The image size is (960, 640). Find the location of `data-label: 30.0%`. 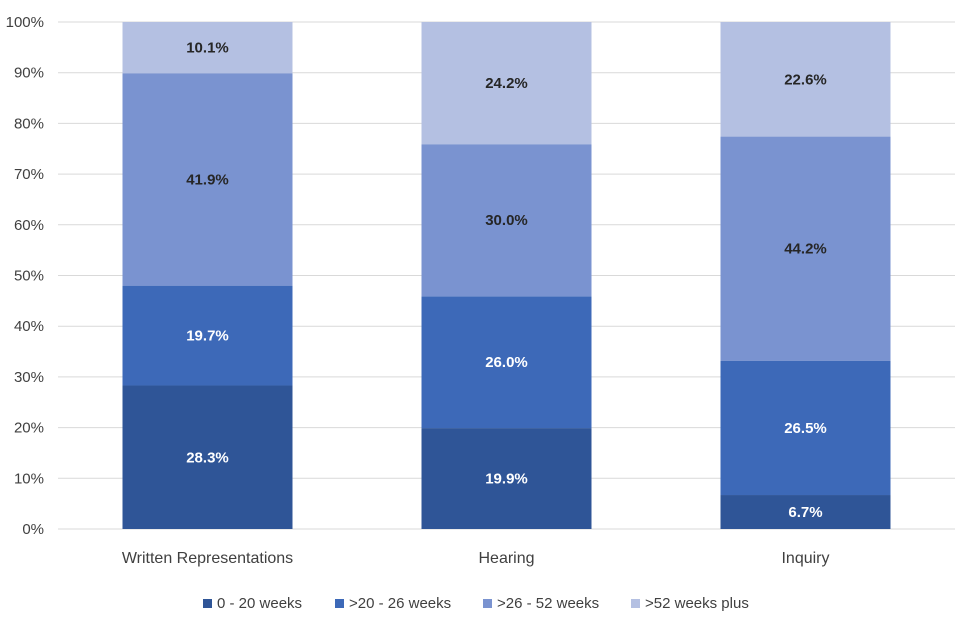

data-label: 30.0% is located at coordinates (506, 220).